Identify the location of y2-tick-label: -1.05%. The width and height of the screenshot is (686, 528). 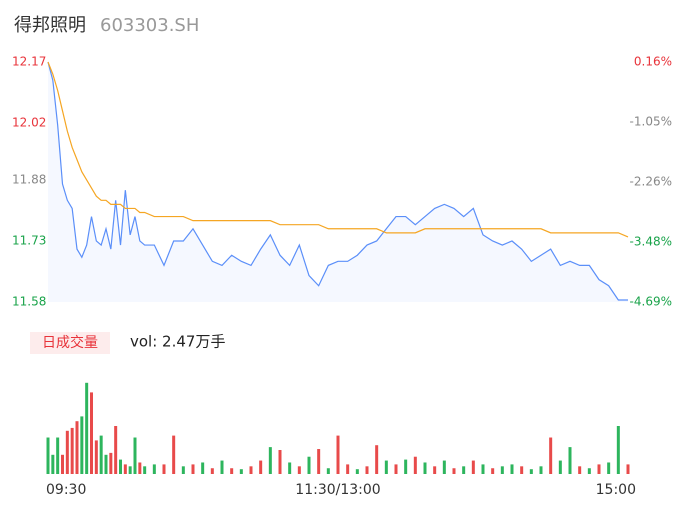
(651, 121).